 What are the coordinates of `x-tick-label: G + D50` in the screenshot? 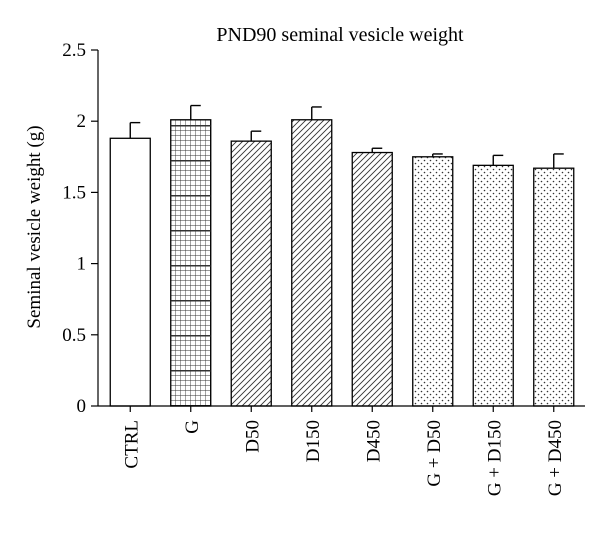 It's located at (434, 453).